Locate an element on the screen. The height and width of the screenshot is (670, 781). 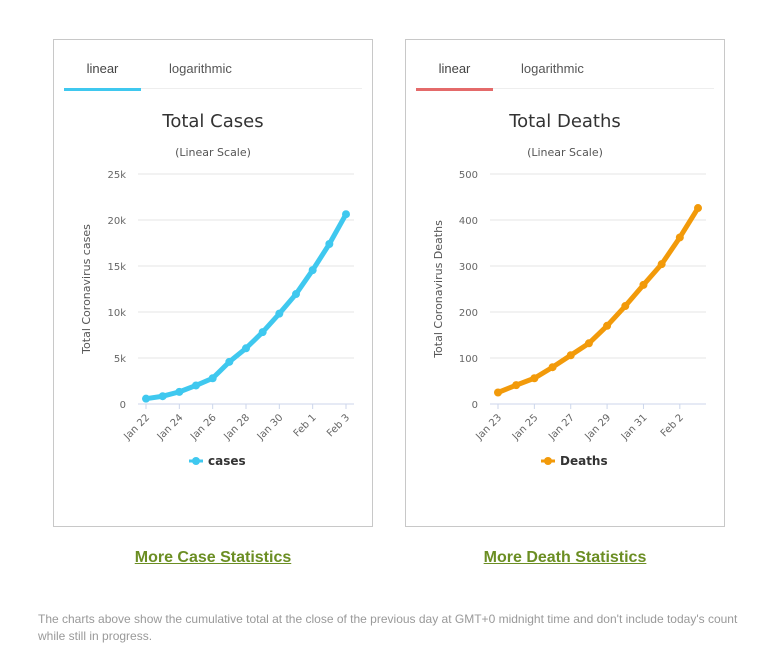
deaths-y-tick-label: 0 is located at coordinates (475, 405).